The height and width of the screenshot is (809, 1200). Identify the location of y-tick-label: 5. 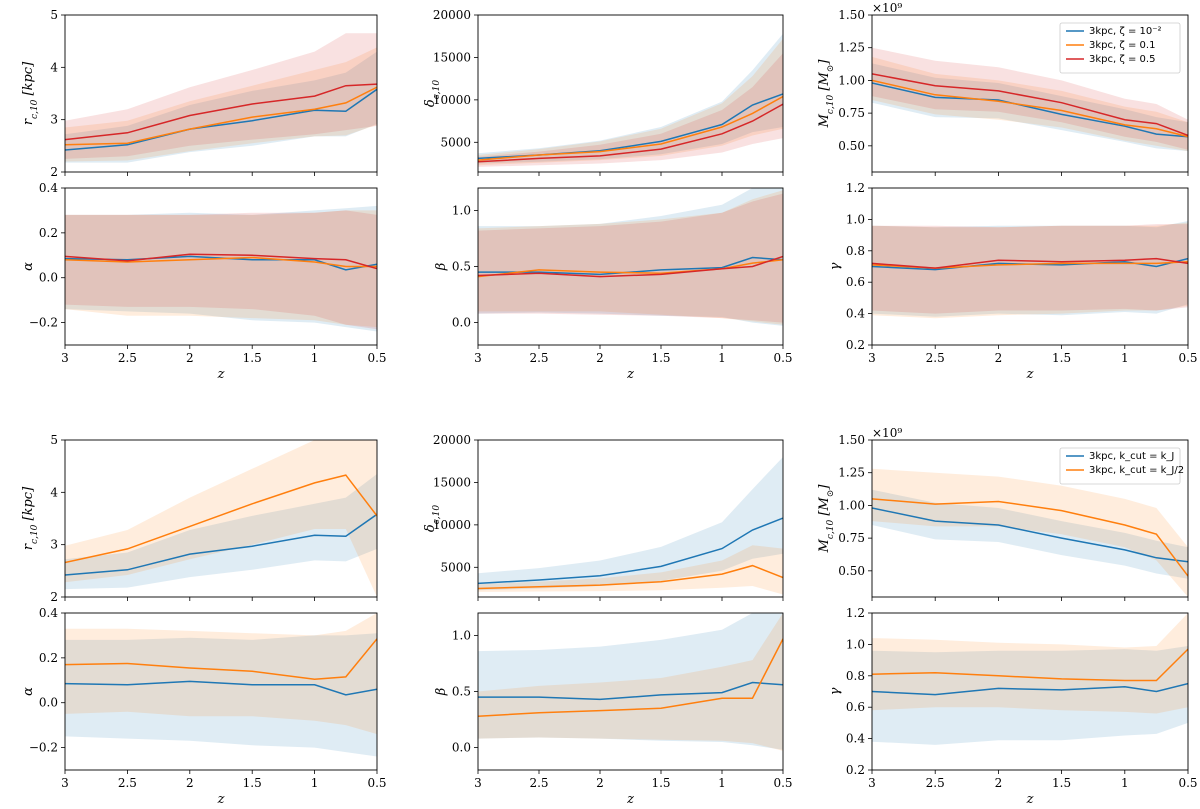
(54, 15).